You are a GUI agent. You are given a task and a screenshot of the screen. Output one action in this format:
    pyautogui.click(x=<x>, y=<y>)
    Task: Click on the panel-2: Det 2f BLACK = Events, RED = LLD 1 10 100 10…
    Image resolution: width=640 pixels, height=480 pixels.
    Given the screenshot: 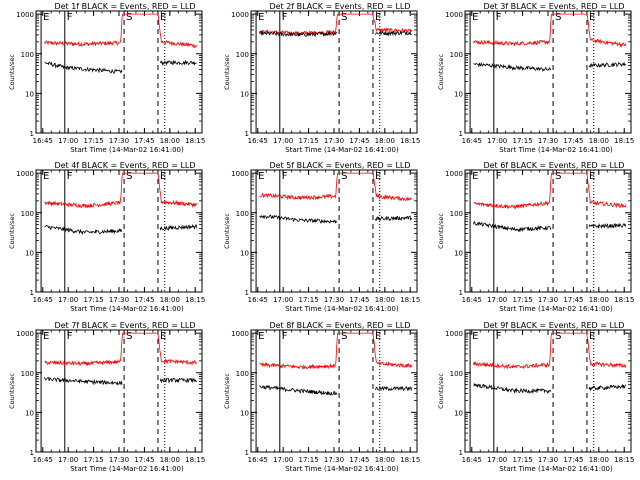 What is the action you would take?
    pyautogui.click(x=321, y=78)
    